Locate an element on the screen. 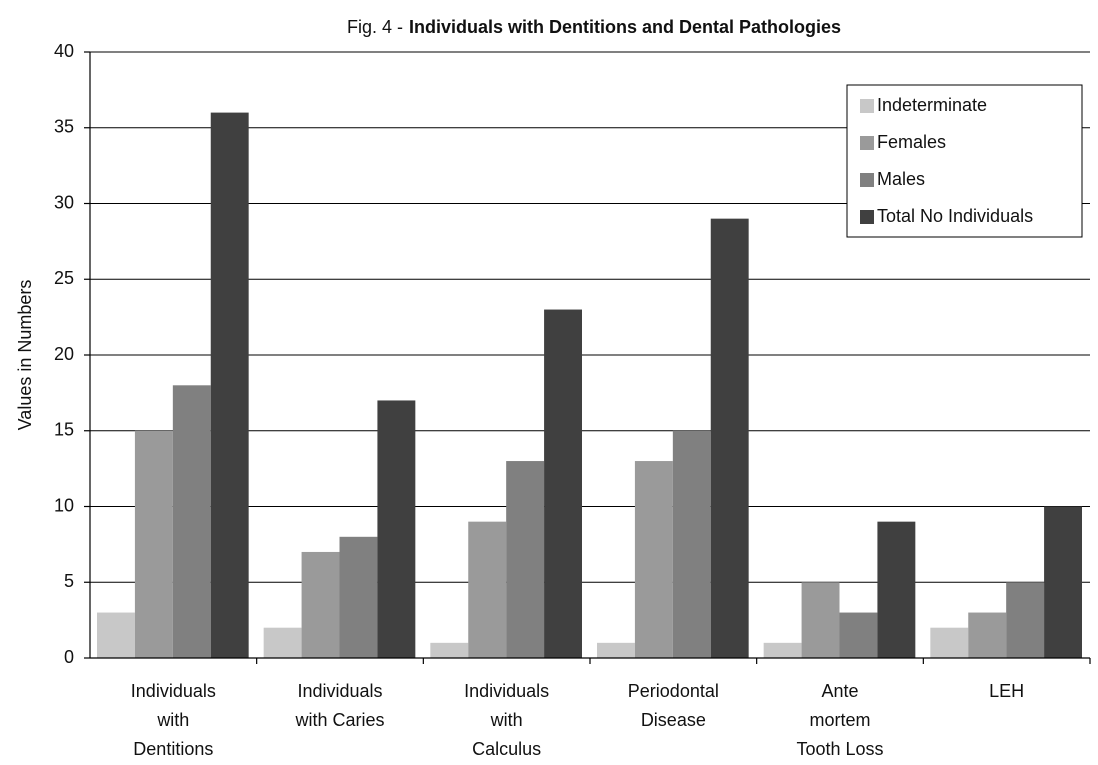  y-tick-label: 10 is located at coordinates (64, 505).